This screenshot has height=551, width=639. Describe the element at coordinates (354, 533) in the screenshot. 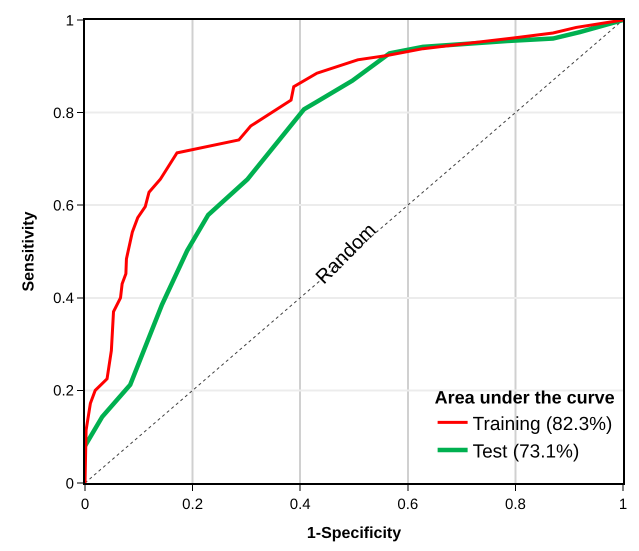

I see `x-axis-title: 1-Specificity` at that location.